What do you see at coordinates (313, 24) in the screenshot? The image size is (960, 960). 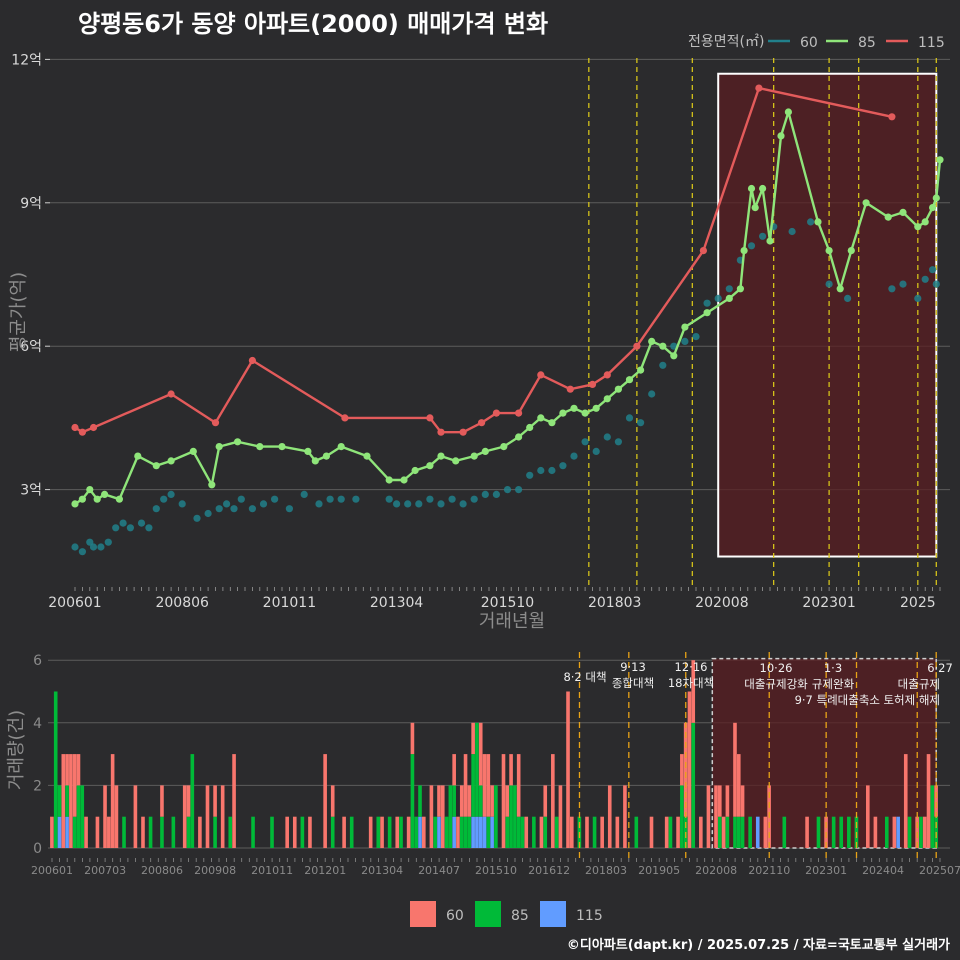 I see `chart-title: 양평동6가 동양 아파트(2000) 매매가격 변화` at bounding box center [313, 24].